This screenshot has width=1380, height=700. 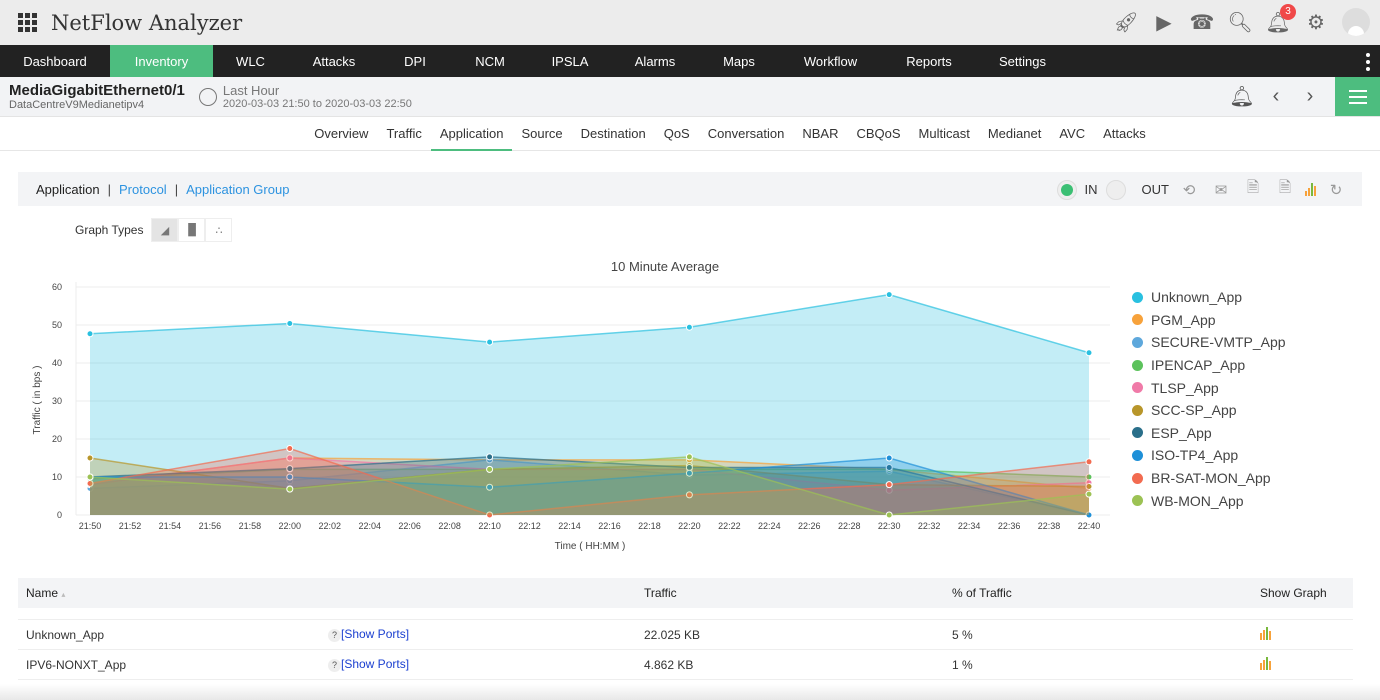 I want to click on legend-item: ESP_App, so click(x=1209, y=433).